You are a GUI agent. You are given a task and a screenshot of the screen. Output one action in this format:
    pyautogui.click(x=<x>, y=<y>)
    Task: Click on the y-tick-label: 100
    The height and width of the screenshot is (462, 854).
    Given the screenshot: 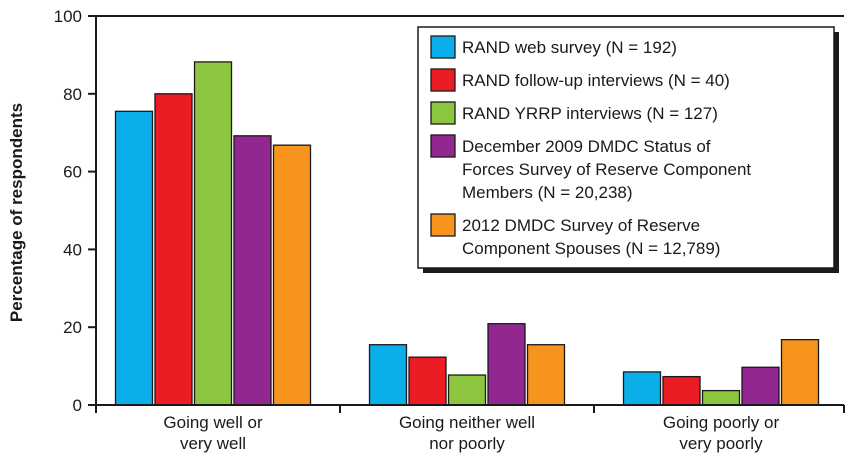 What is the action you would take?
    pyautogui.click(x=68, y=16)
    